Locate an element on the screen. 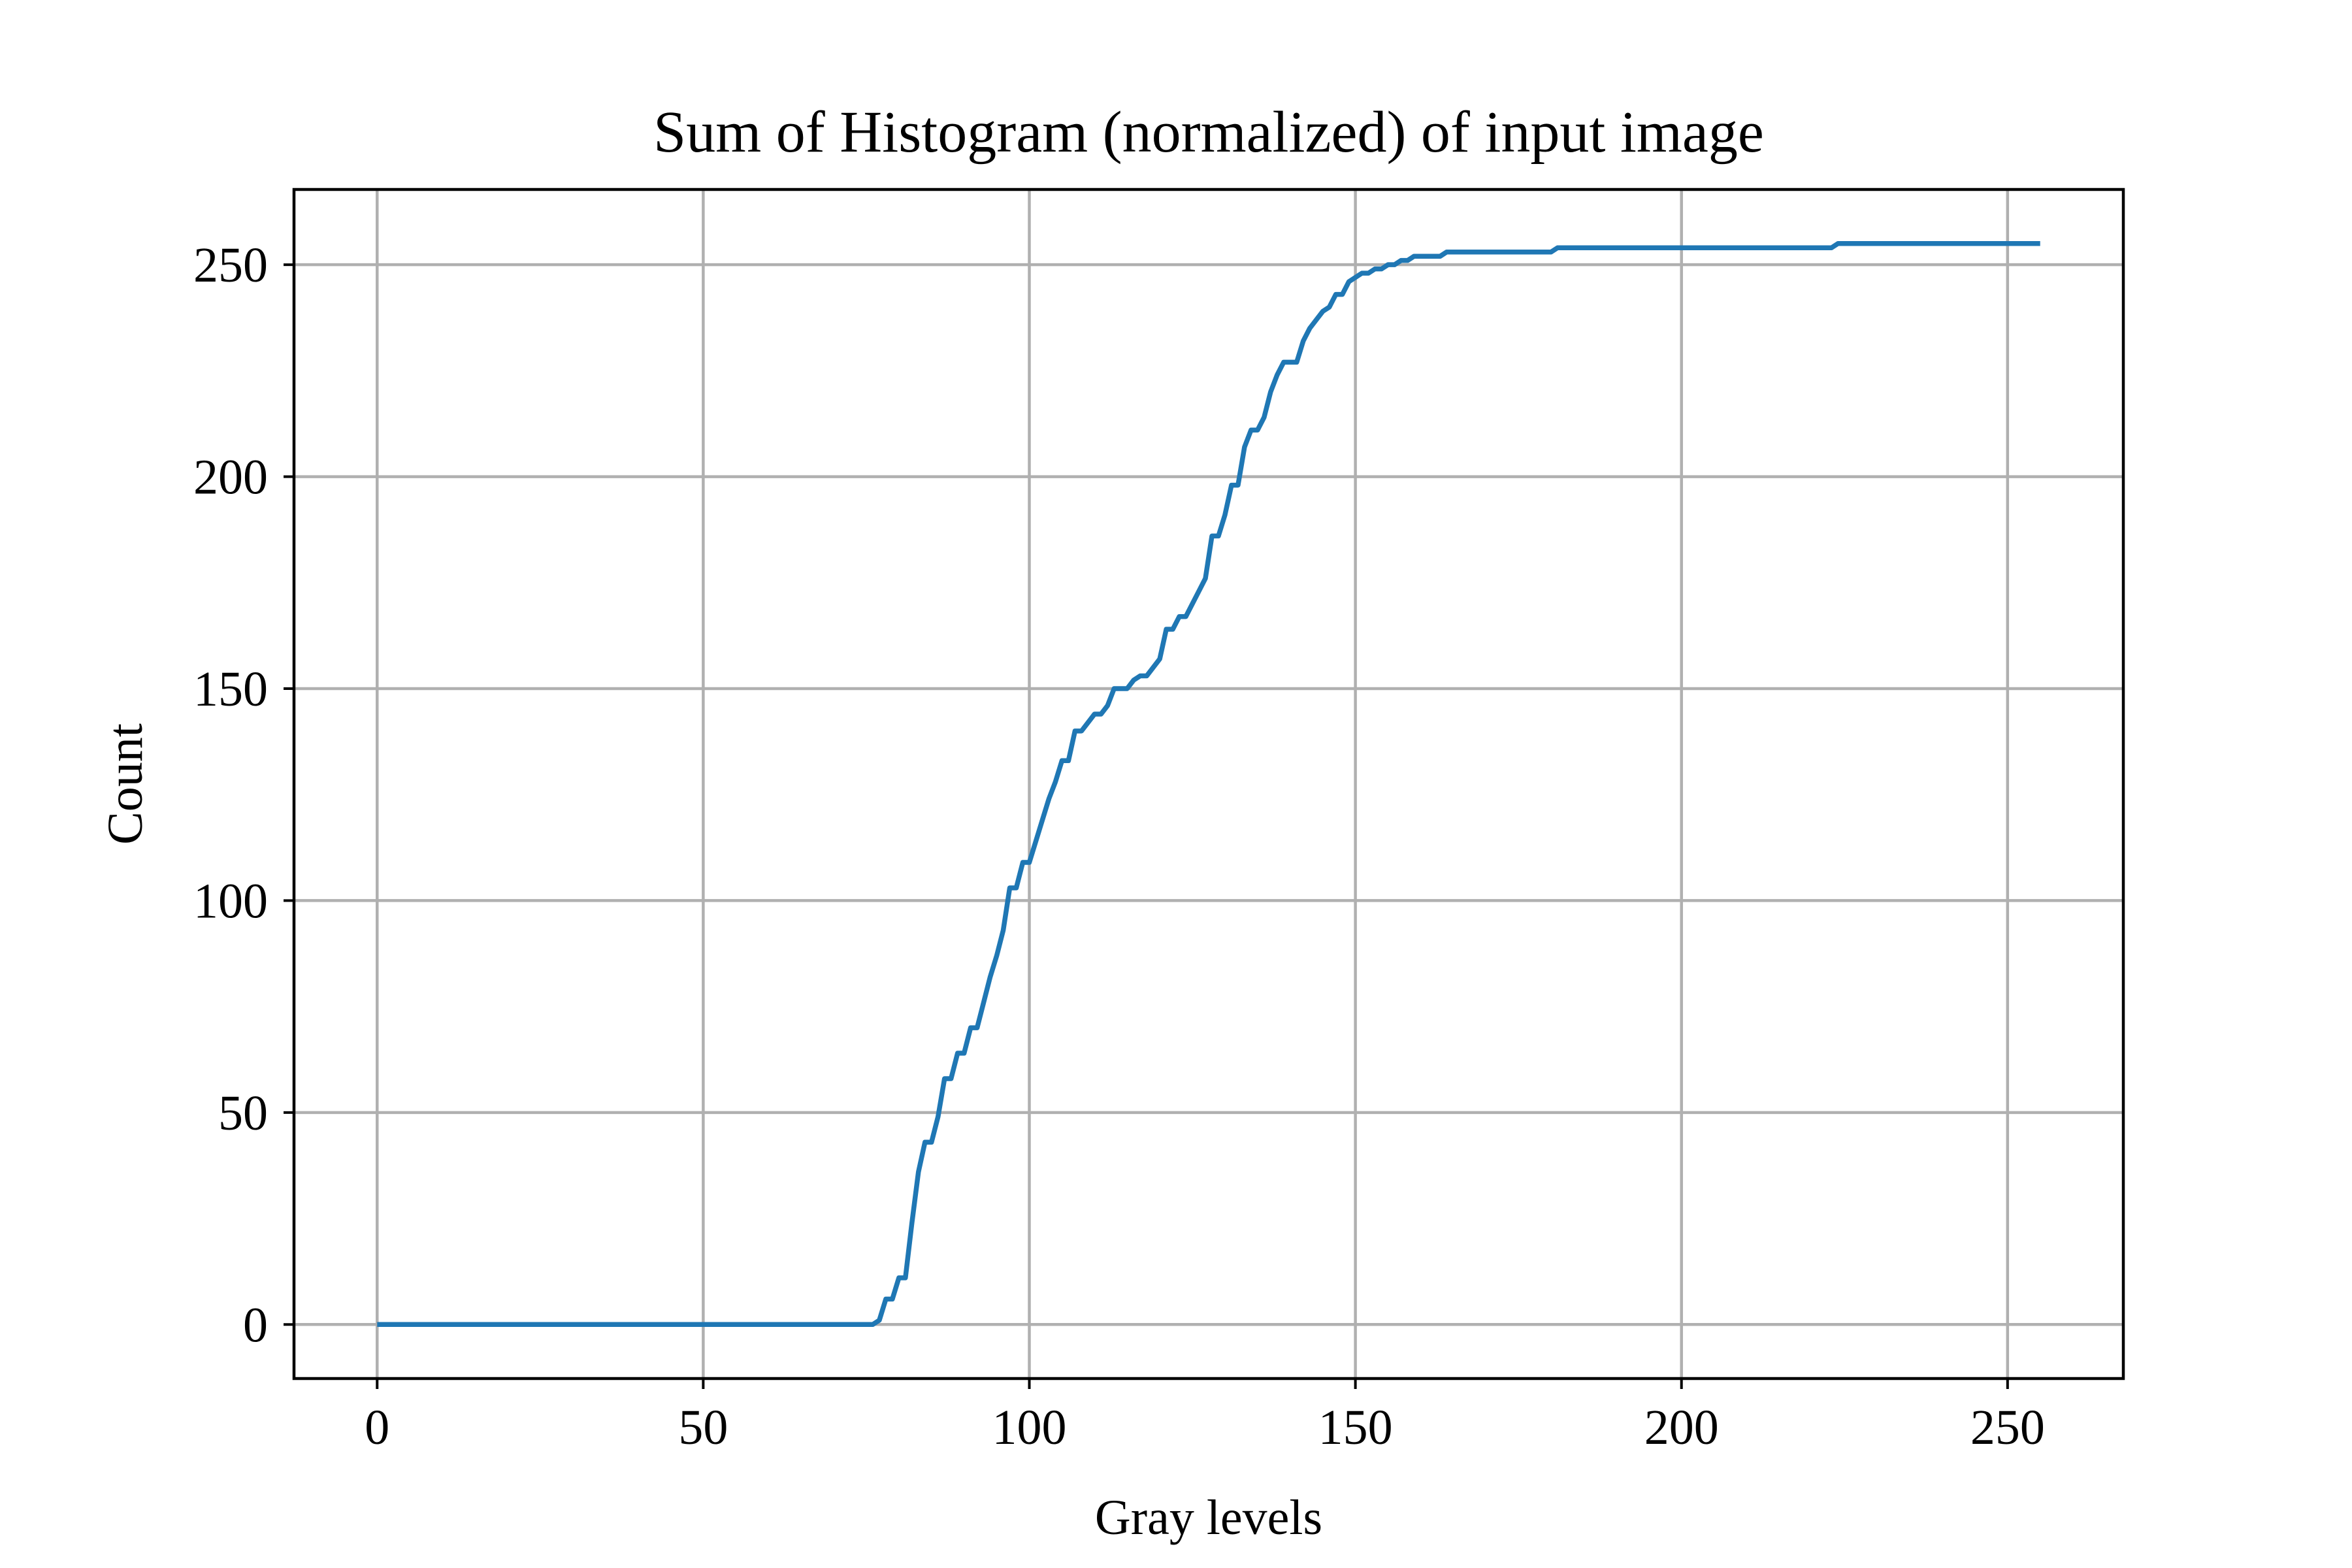 This screenshot has height=1568, width=2352. x-tick-label: 100 is located at coordinates (1029, 1427).